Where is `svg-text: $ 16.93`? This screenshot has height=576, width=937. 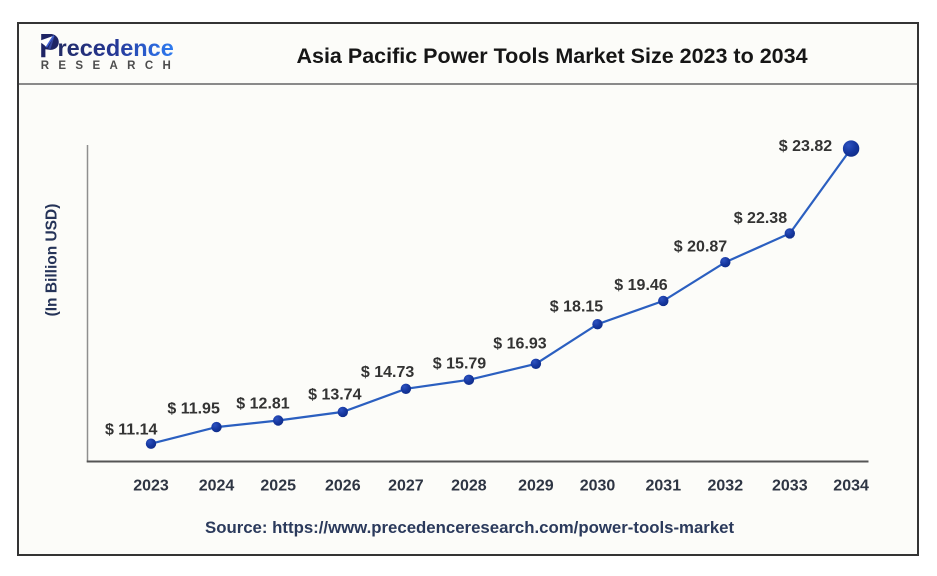 svg-text: $ 16.93 is located at coordinates (519, 344).